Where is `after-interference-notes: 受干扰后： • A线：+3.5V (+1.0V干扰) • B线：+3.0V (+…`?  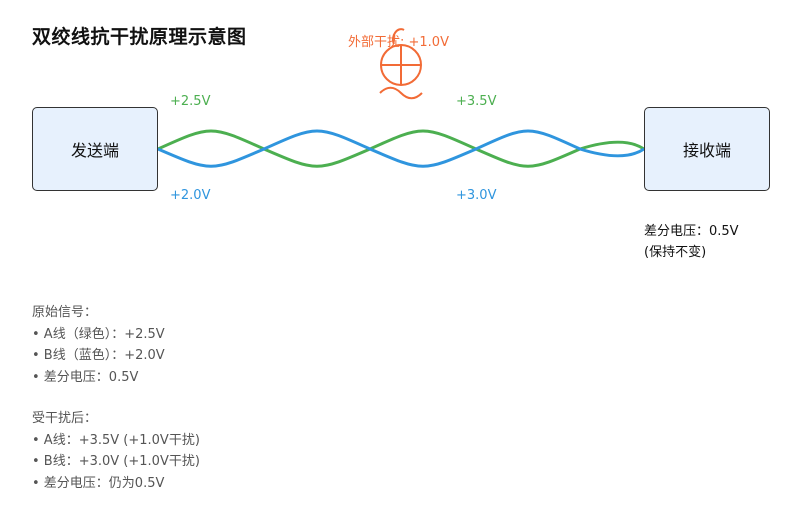
after-interference-notes: 受干扰后： • A线：+3.5V (+1.0V干扰) • B线：+3.0V (+… is located at coordinates (116, 451).